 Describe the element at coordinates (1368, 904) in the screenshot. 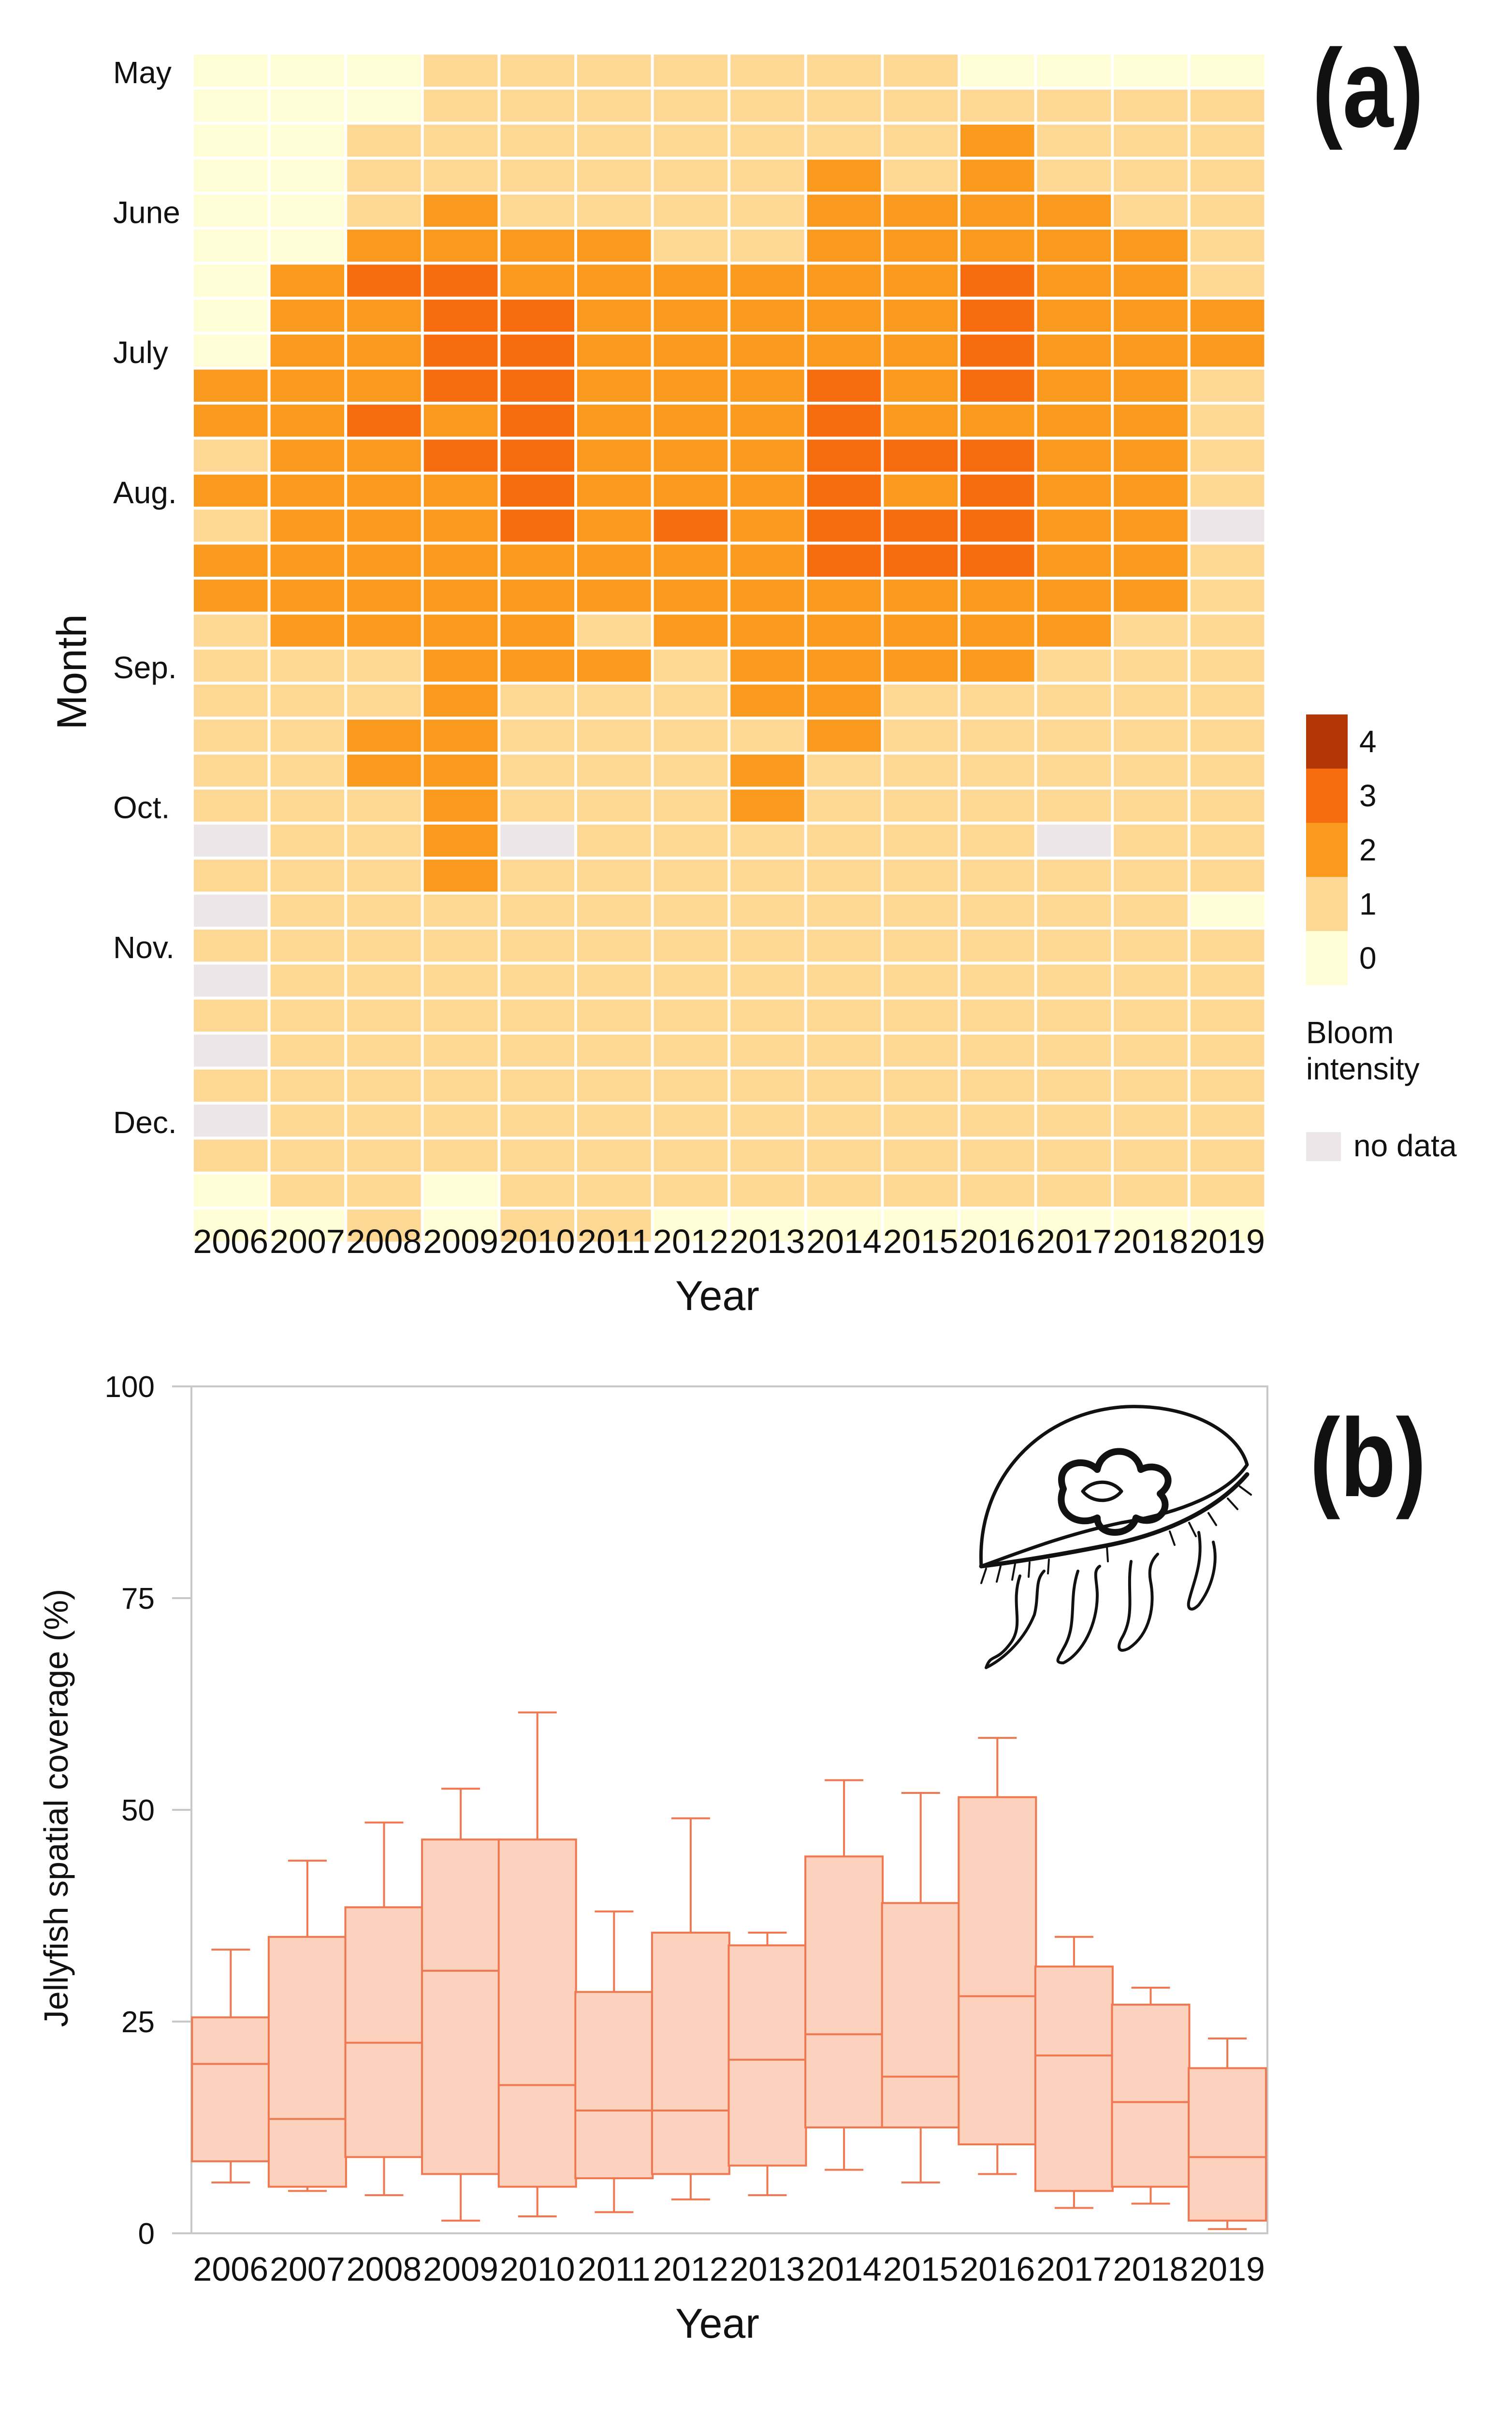

I see `legend-level-label: 1` at that location.